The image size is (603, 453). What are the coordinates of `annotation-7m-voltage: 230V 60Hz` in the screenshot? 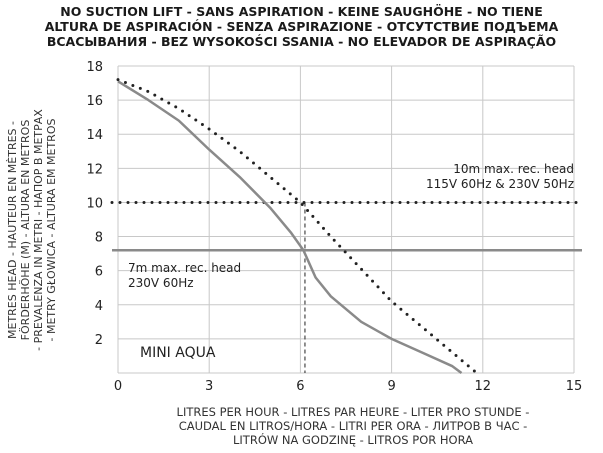 It's located at (161, 283).